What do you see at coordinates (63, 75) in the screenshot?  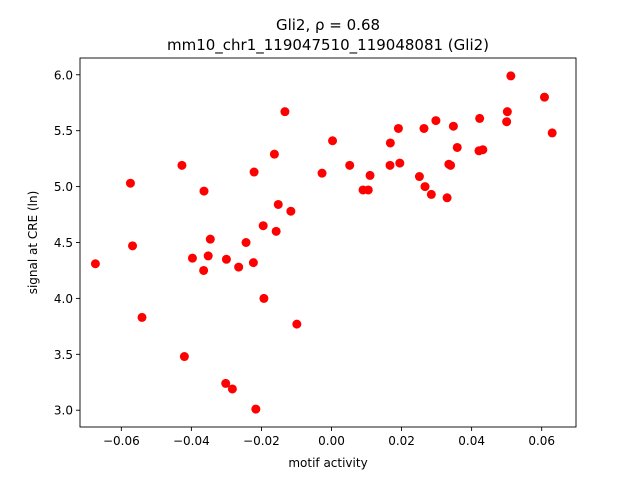 I see `y-tick-label: 6.0` at bounding box center [63, 75].